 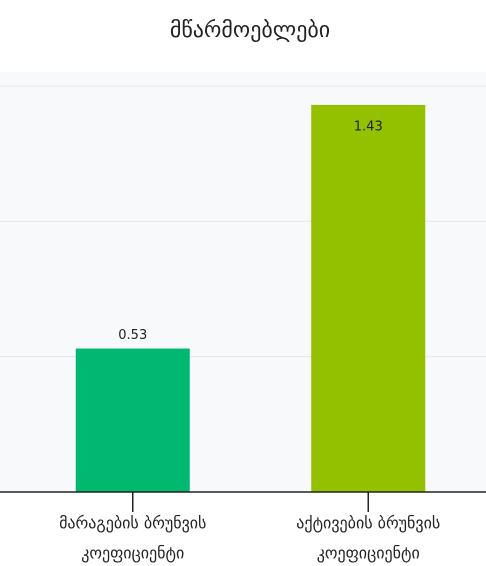 What do you see at coordinates (368, 523) in the screenshot?
I see `x-tick-label: აქტივების ბრუნვის` at bounding box center [368, 523].